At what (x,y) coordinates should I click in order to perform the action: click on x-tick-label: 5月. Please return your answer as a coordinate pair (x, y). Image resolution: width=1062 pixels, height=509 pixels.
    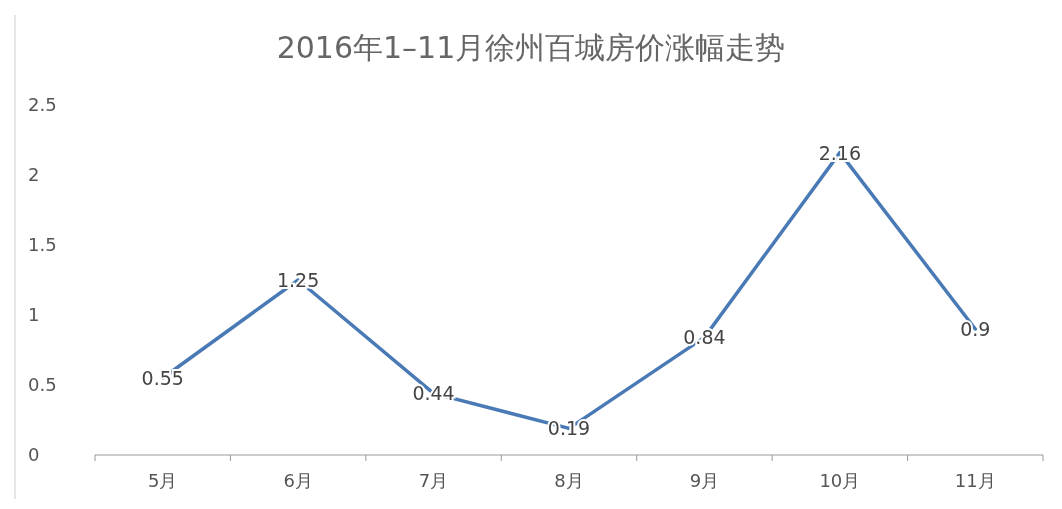
    Looking at the image, I should click on (162, 480).